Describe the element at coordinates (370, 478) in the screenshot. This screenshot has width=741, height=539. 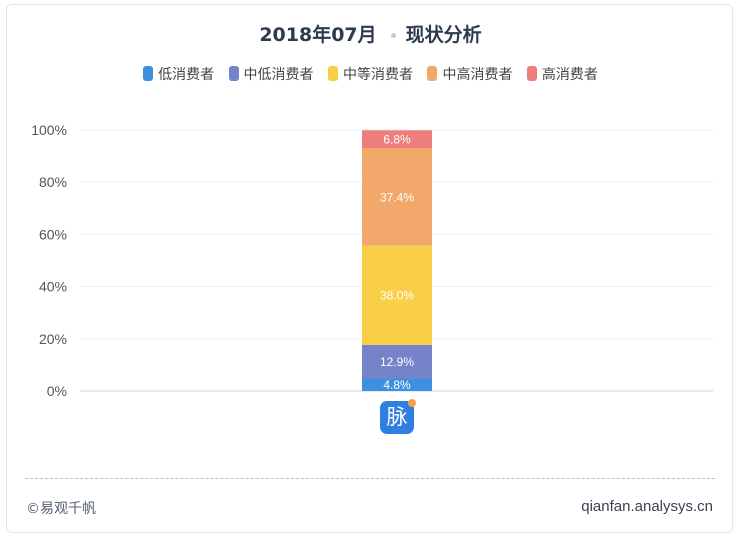
I see `footer-divider` at that location.